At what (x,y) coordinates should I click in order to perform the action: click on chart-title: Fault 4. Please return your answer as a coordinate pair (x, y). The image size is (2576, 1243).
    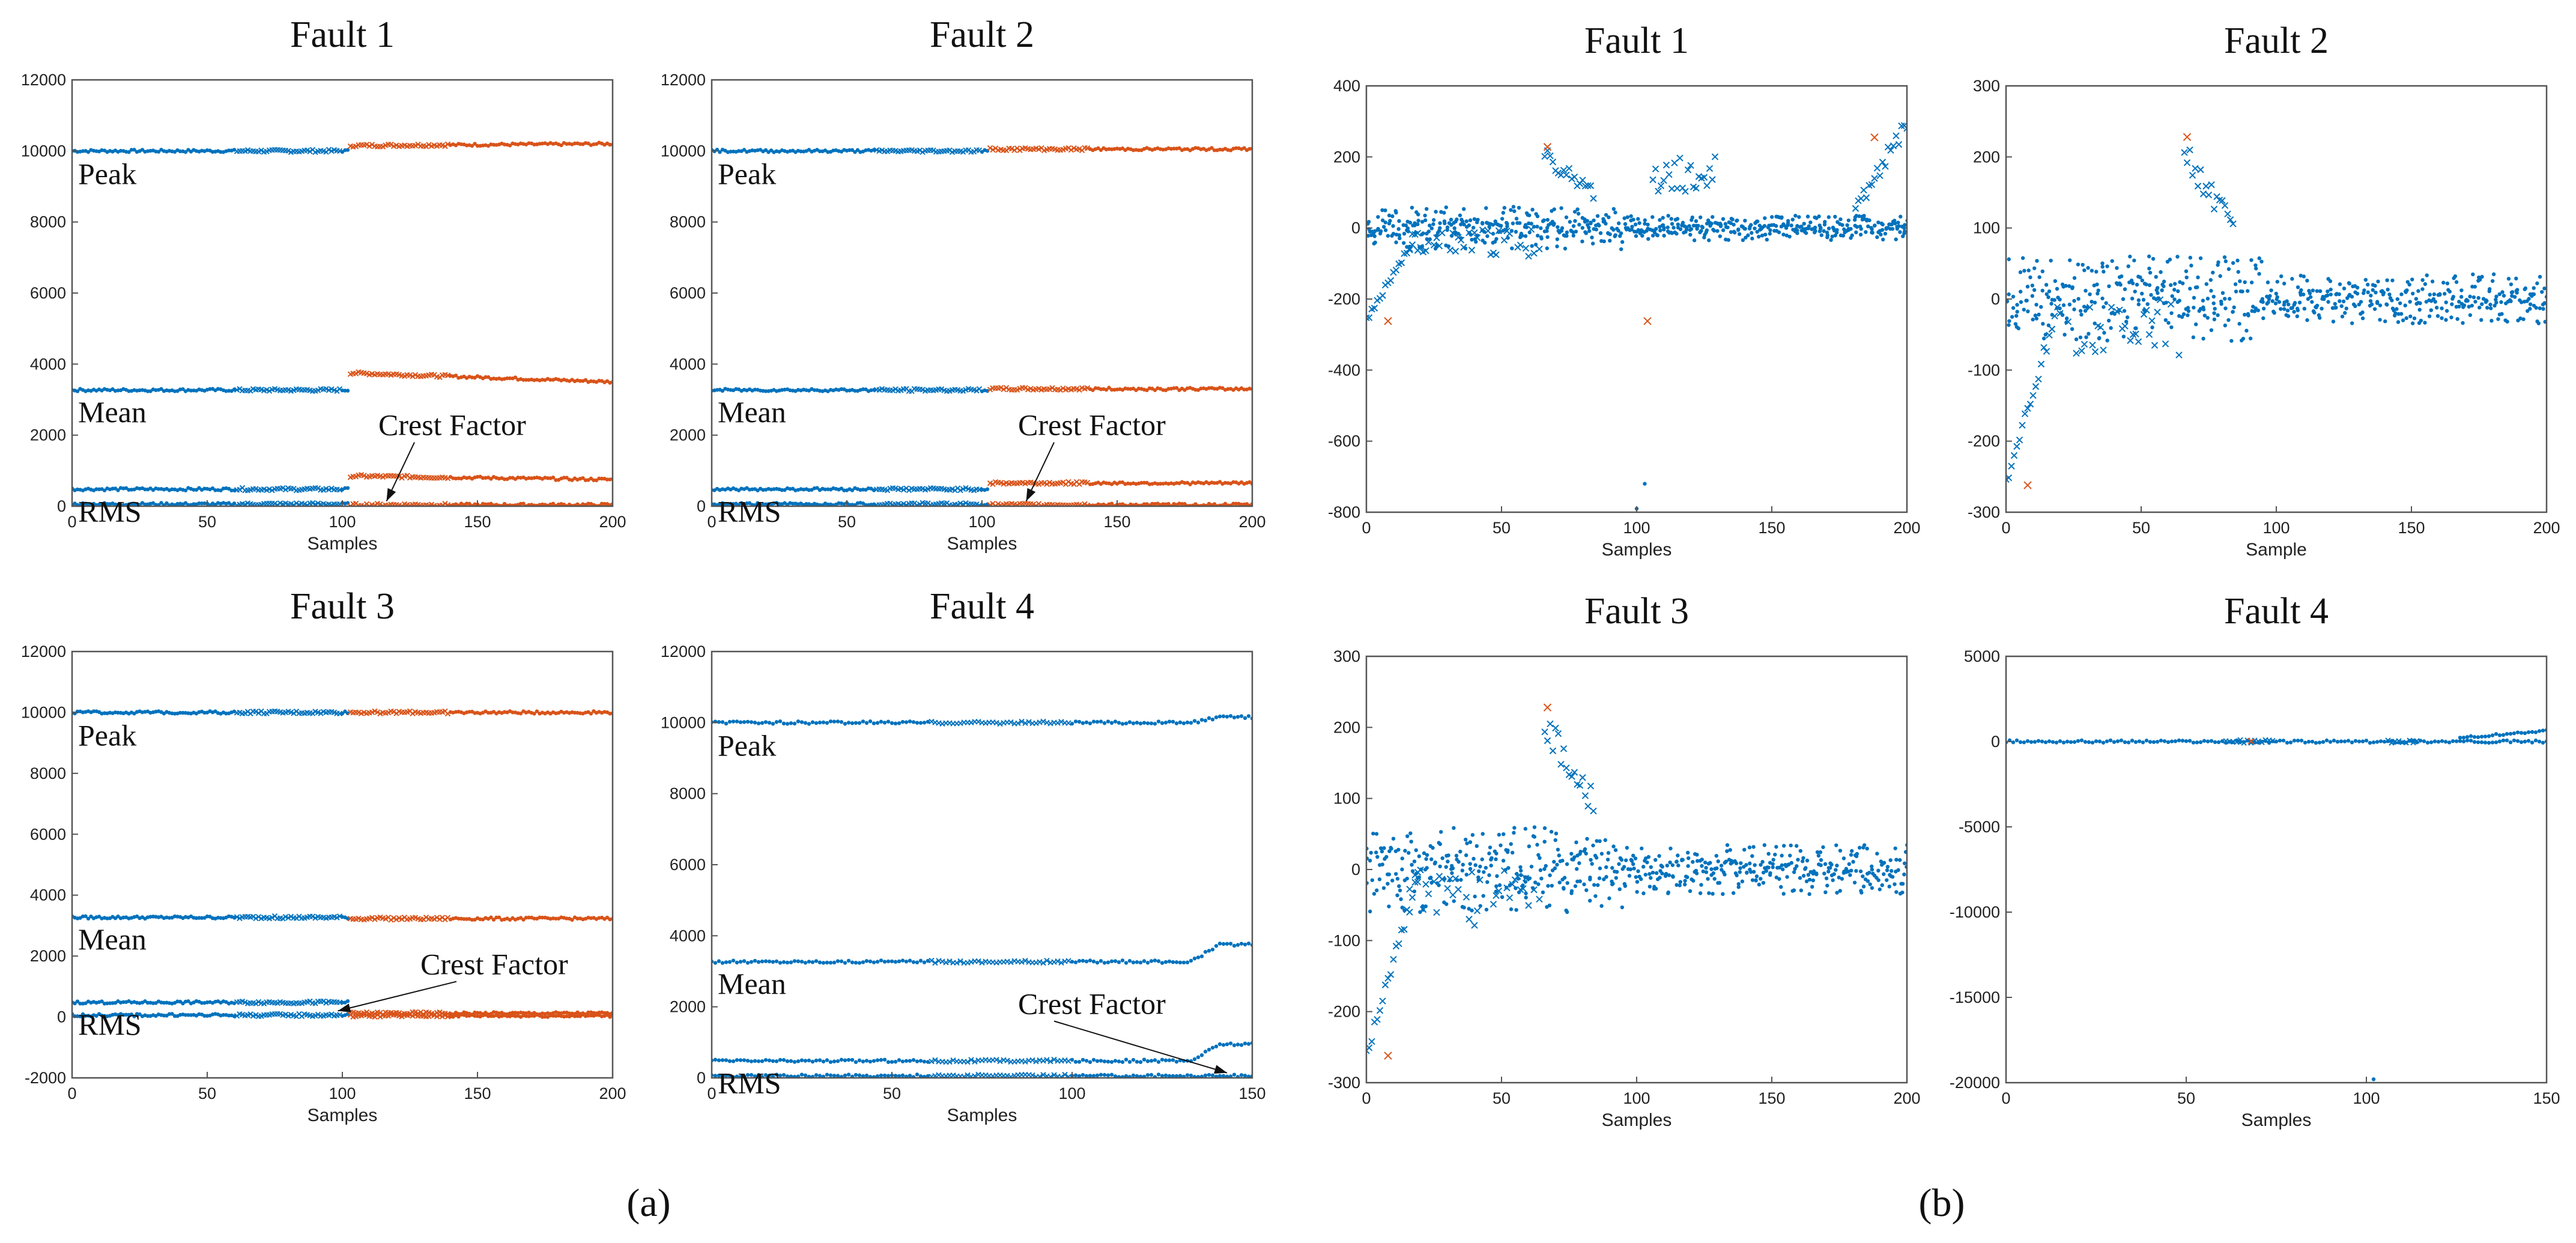
    Looking at the image, I should click on (982, 606).